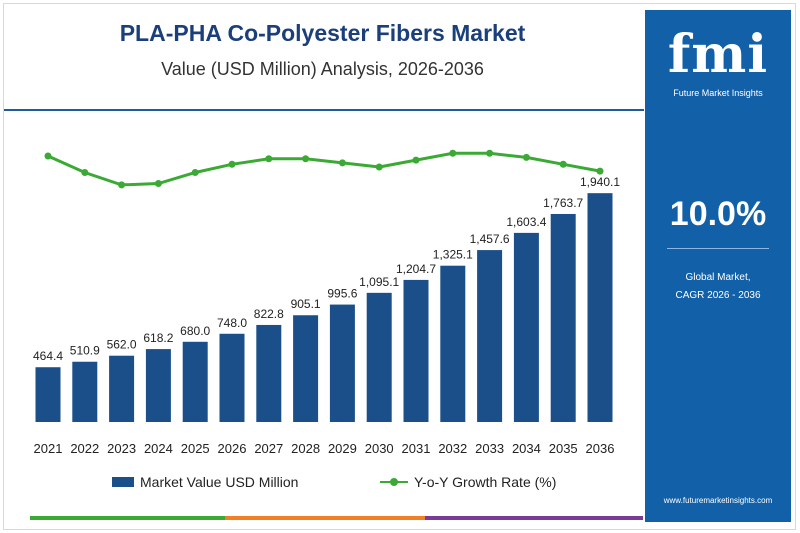 Image resolution: width=800 pixels, height=533 pixels. I want to click on website-url: www.futuremarketinsights.com, so click(718, 500).